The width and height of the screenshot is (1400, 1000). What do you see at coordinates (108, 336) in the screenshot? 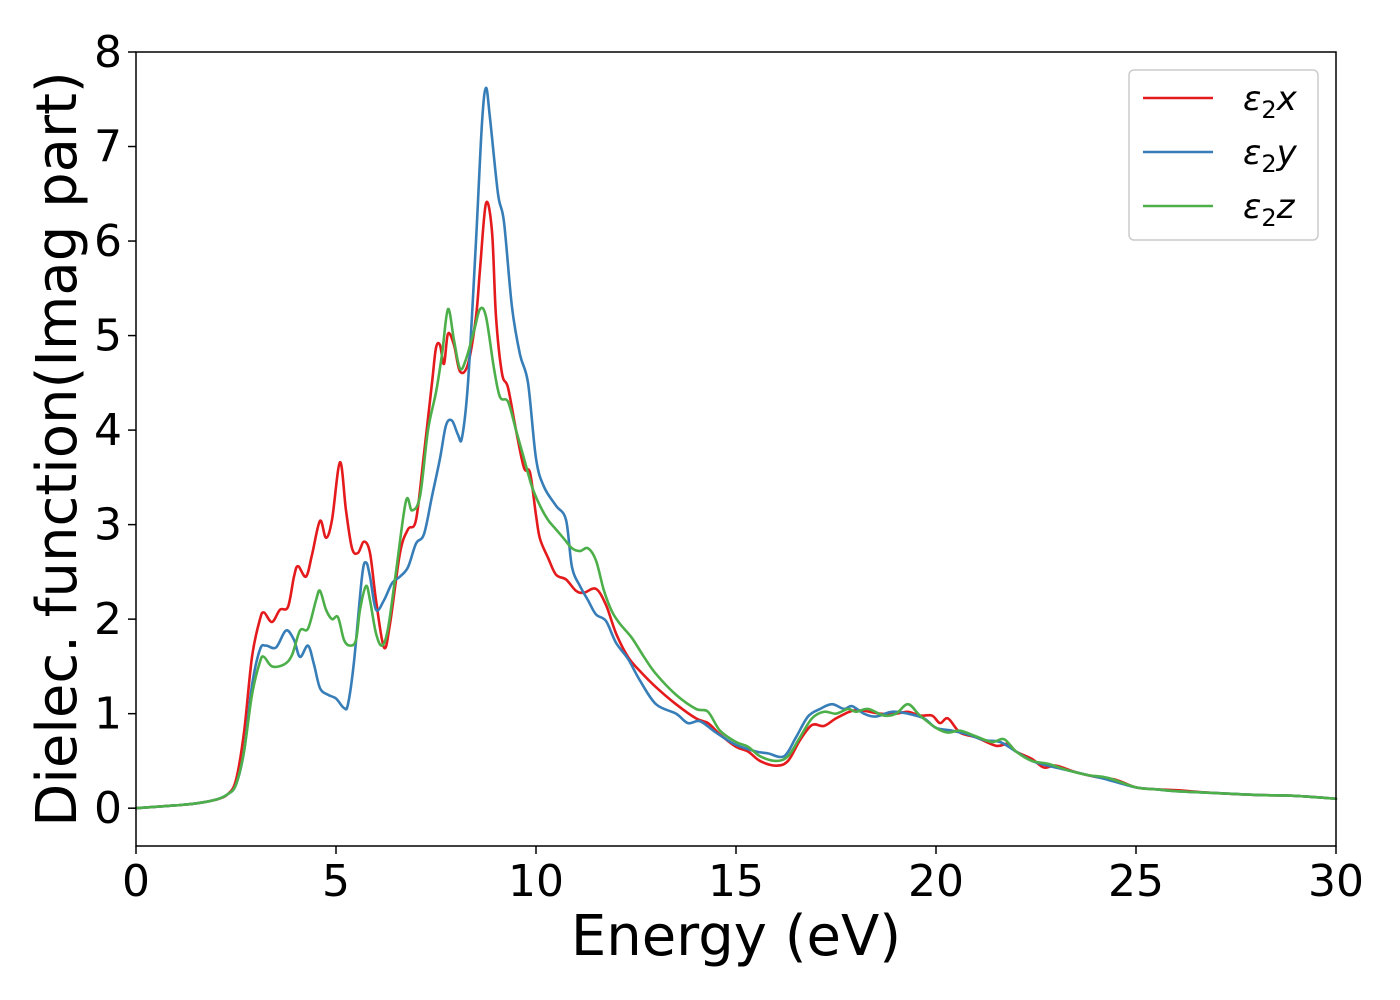
I see `y-tick-label: 5` at bounding box center [108, 336].